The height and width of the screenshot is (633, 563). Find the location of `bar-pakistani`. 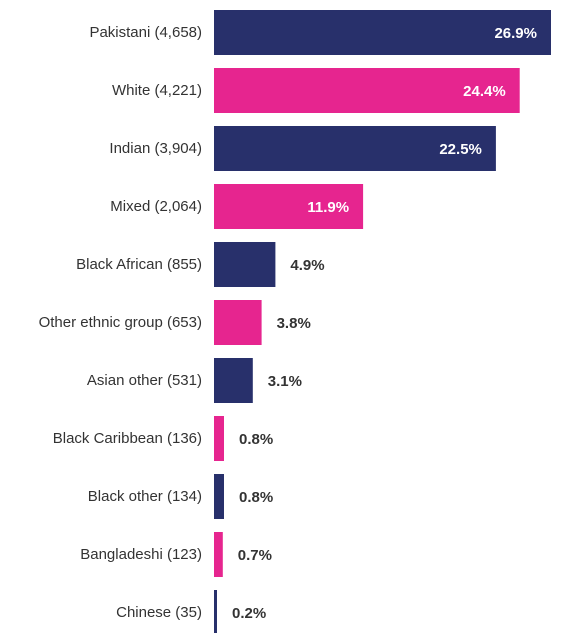

bar-pakistani is located at coordinates (382, 32).